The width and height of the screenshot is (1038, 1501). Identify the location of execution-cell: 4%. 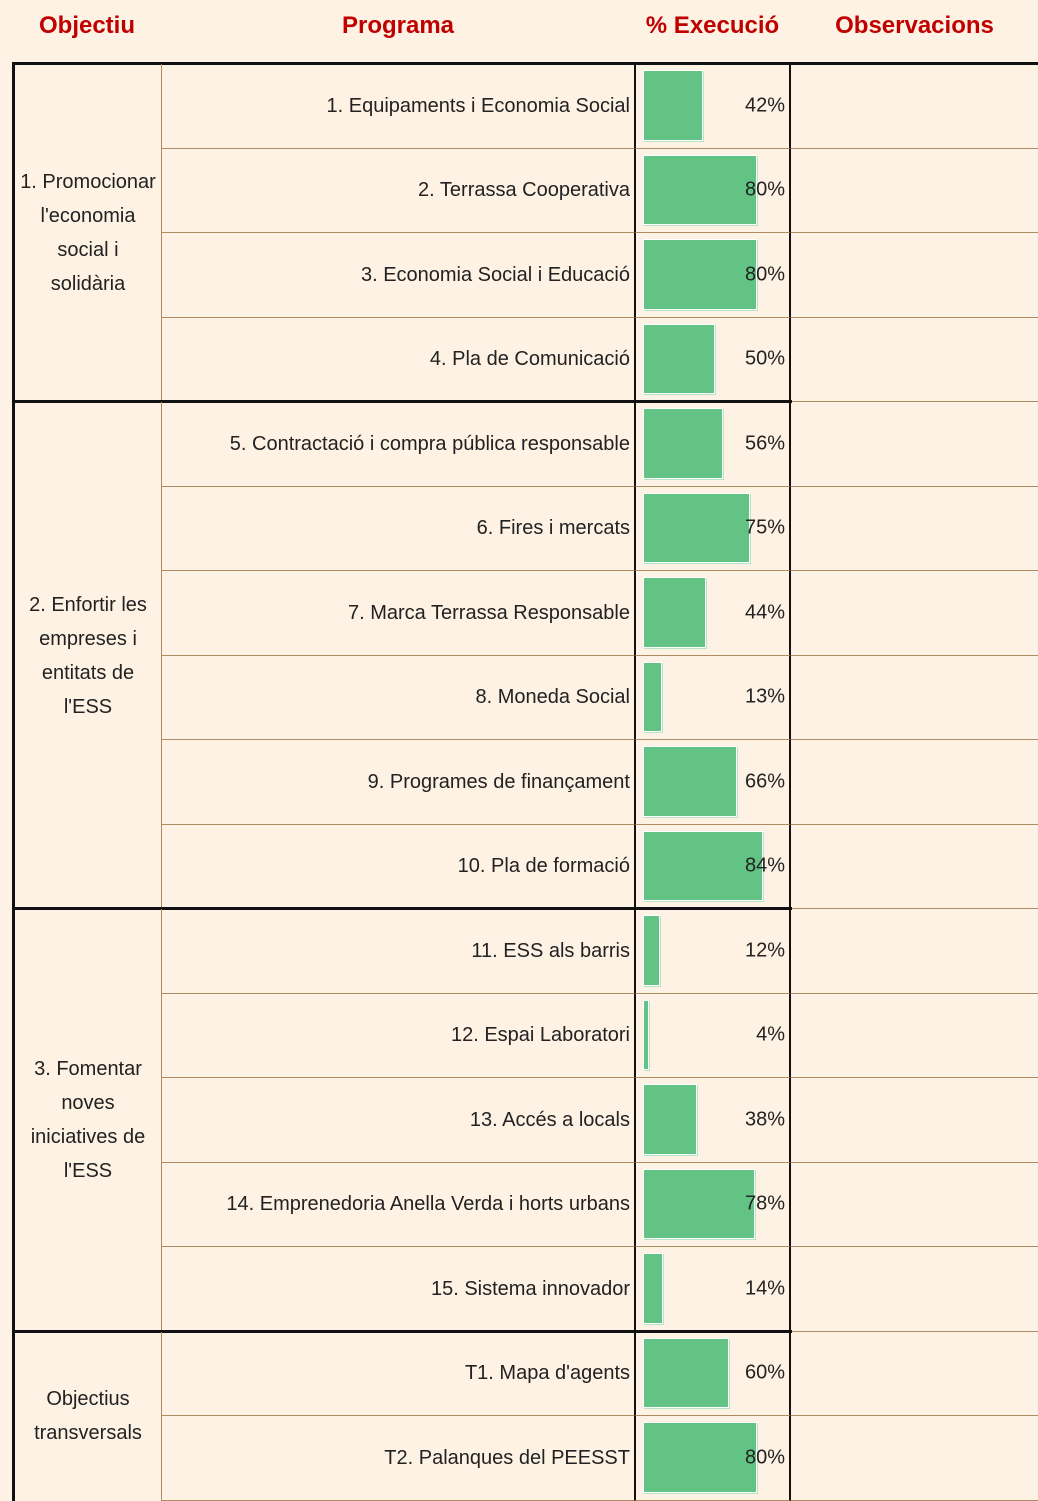
(712, 1035).